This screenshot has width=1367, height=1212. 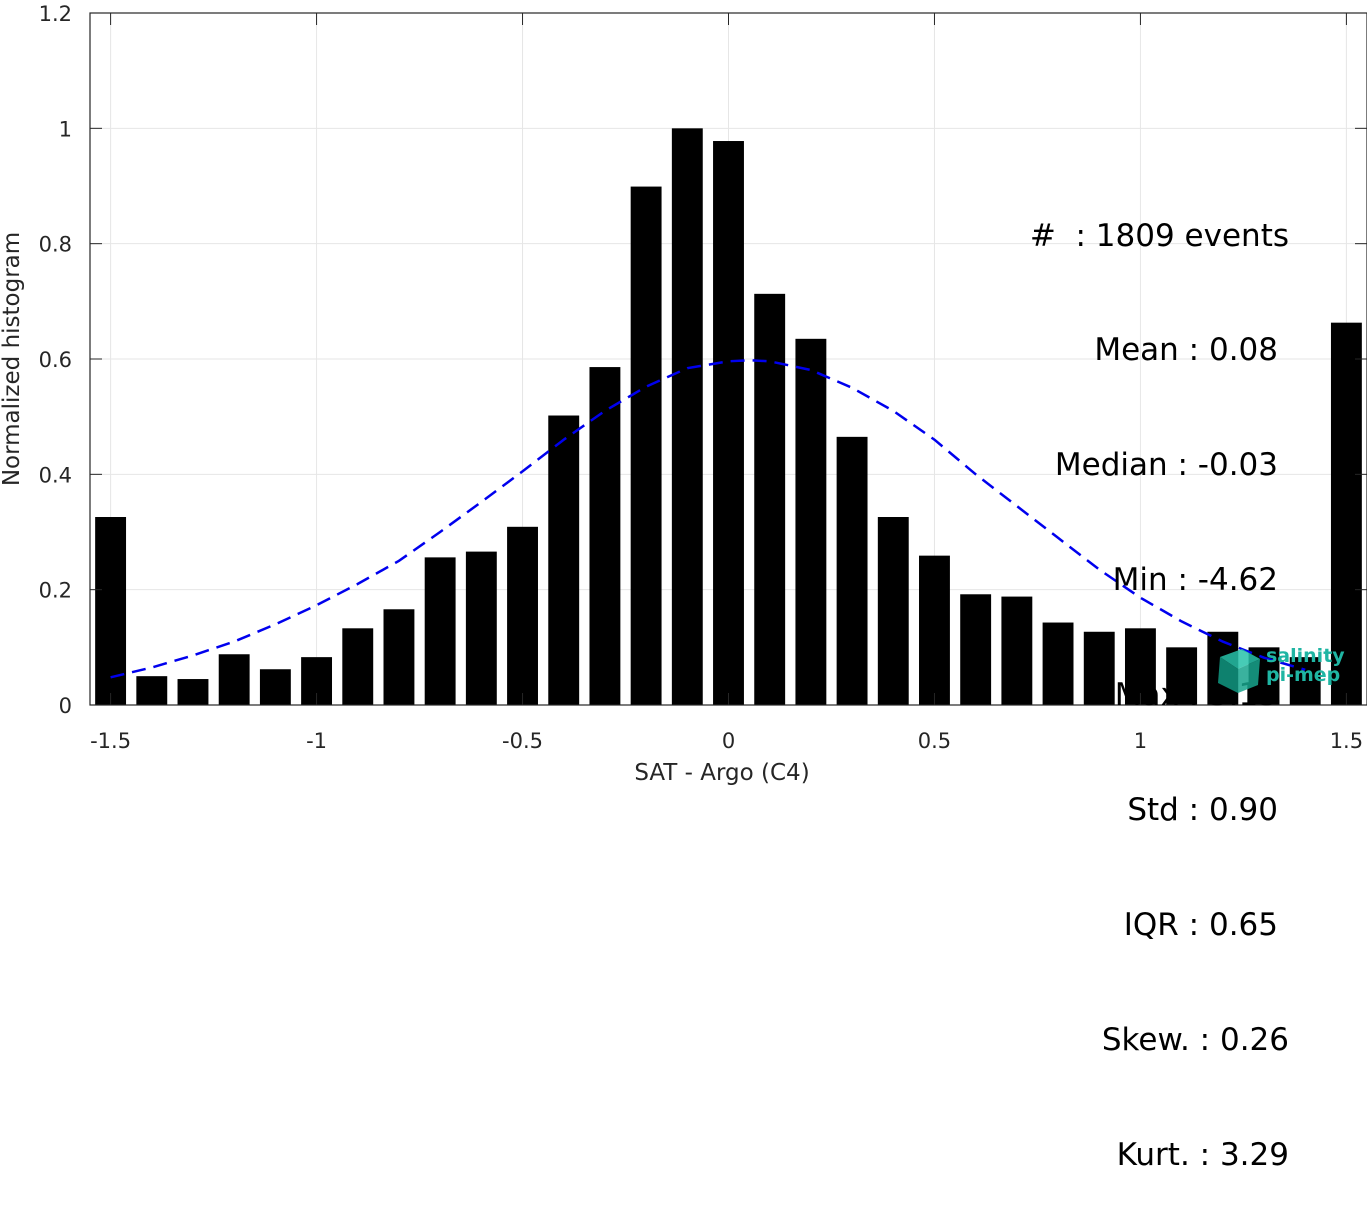 What do you see at coordinates (1202, 1154) in the screenshot?
I see `stat-kurt: Kurt. : 3.29` at bounding box center [1202, 1154].